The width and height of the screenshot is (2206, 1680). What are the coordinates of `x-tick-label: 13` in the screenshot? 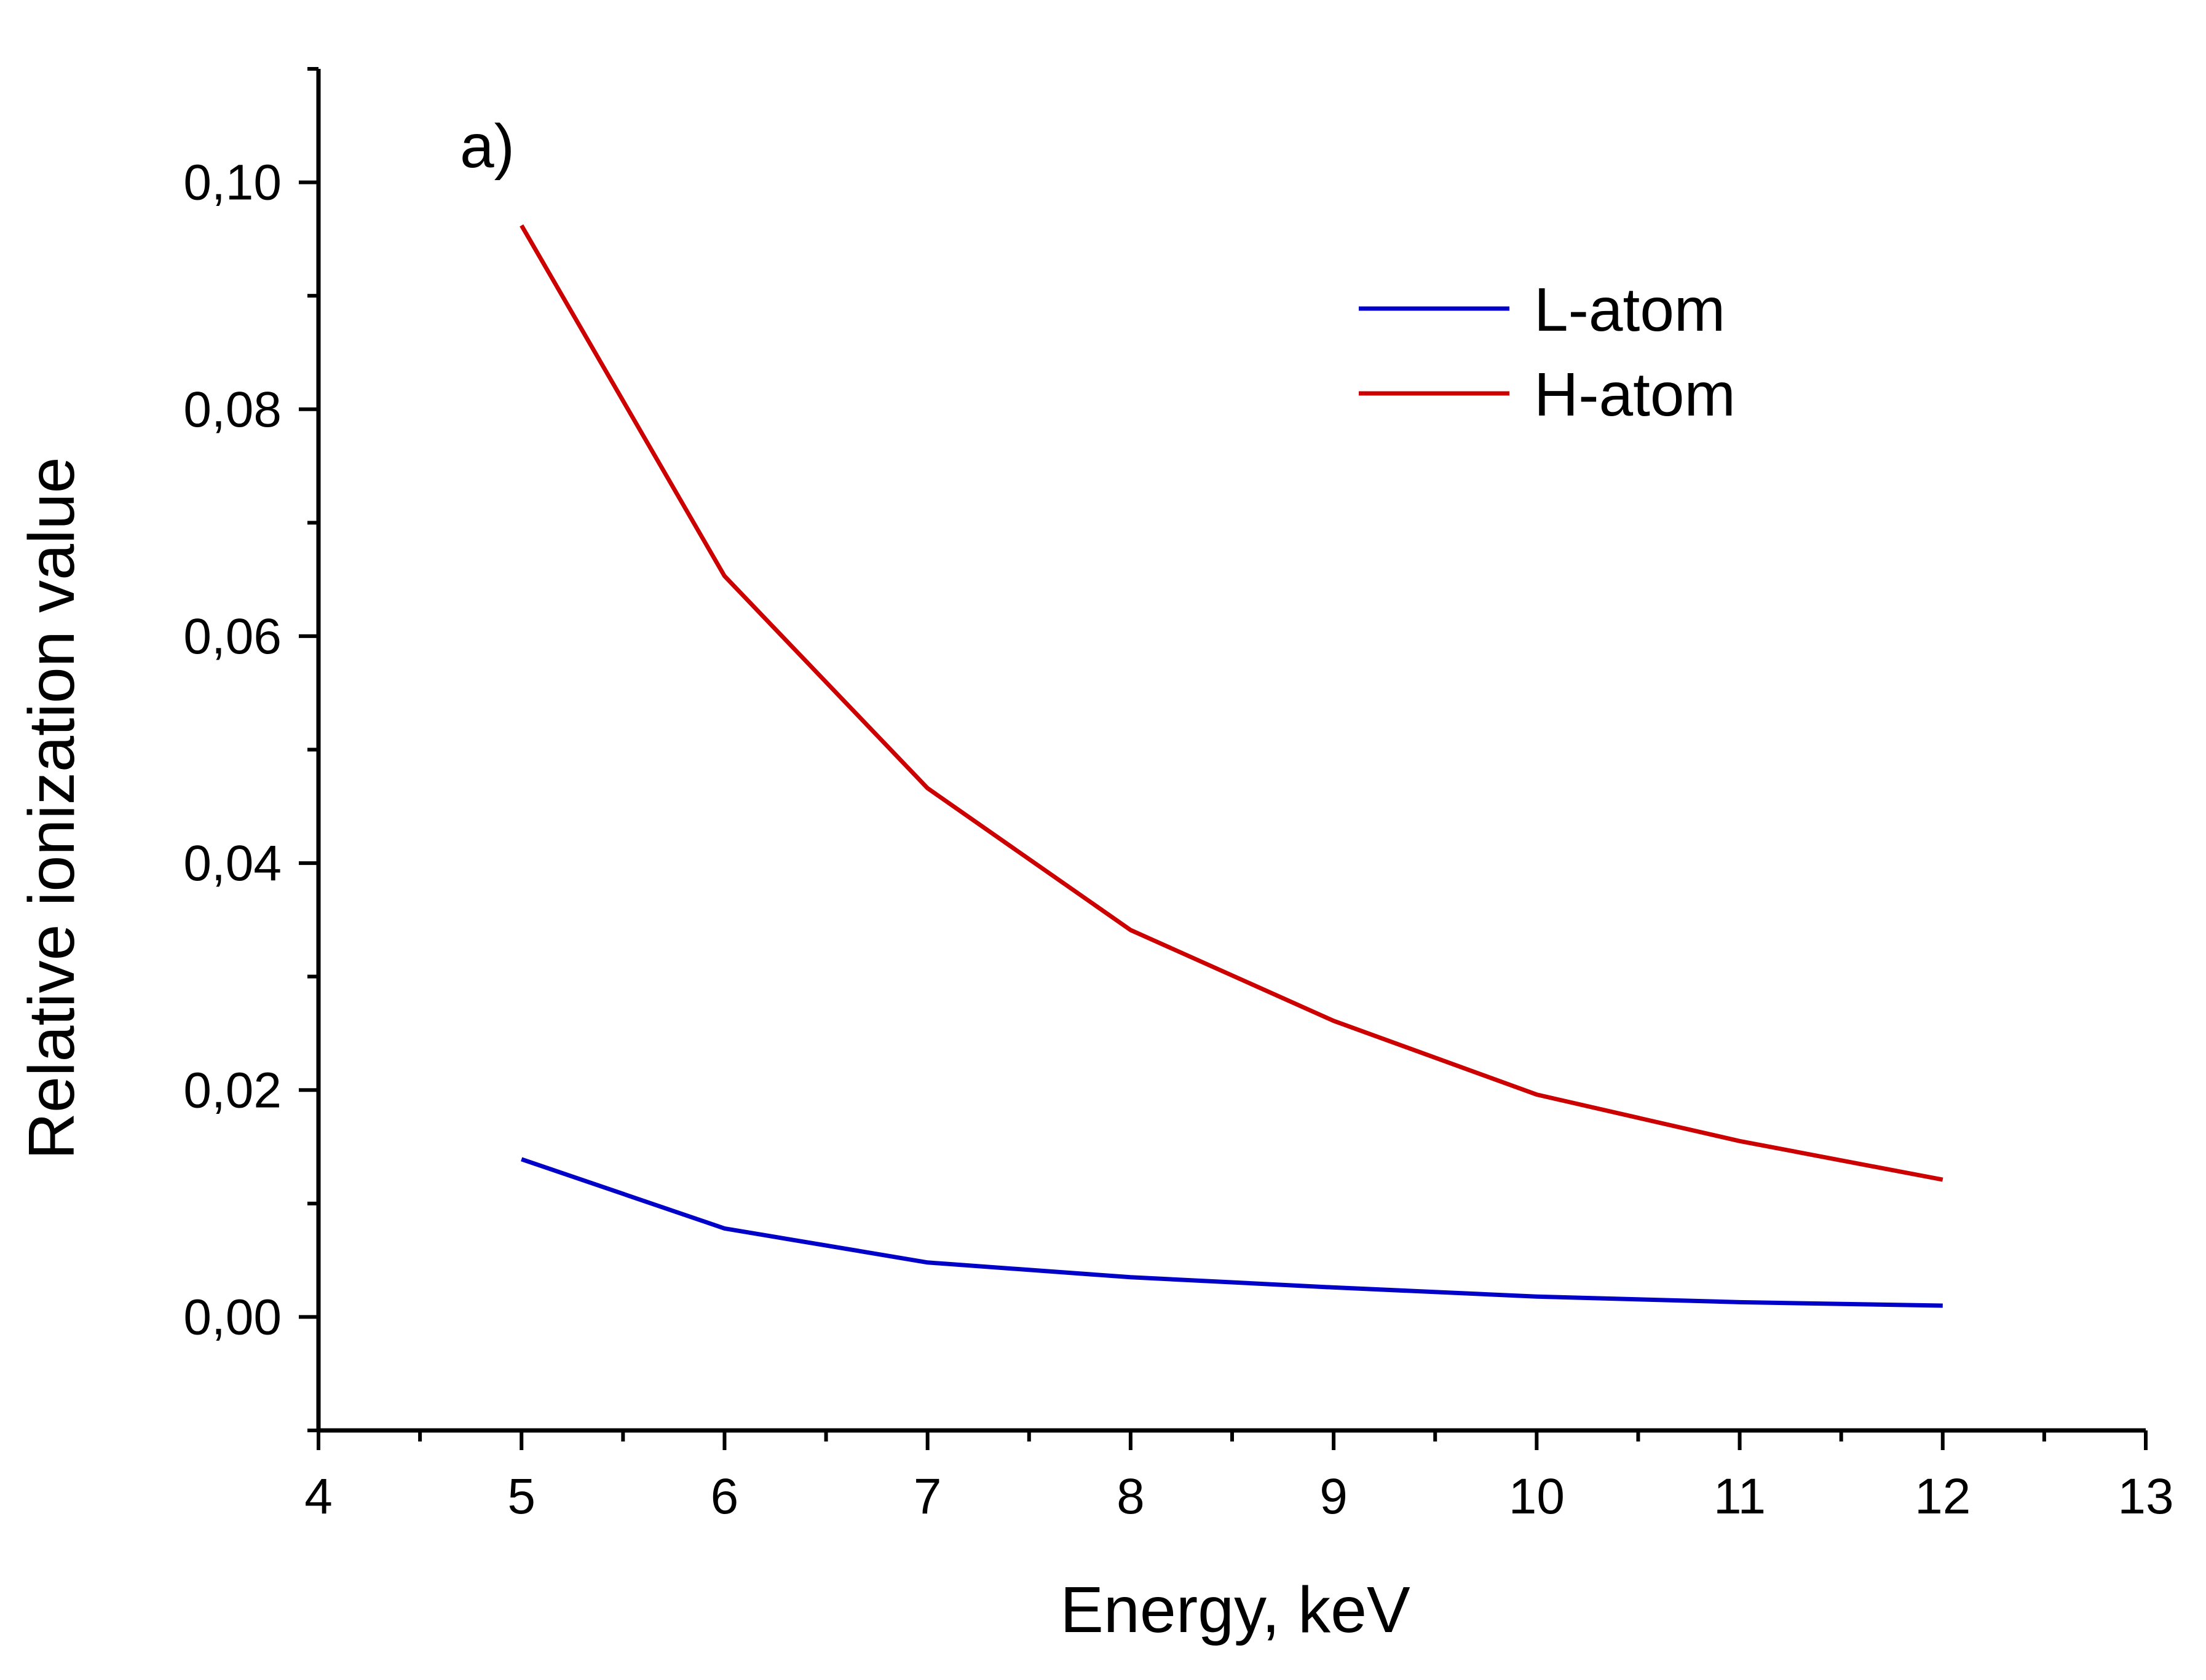 It's located at (2145, 1496).